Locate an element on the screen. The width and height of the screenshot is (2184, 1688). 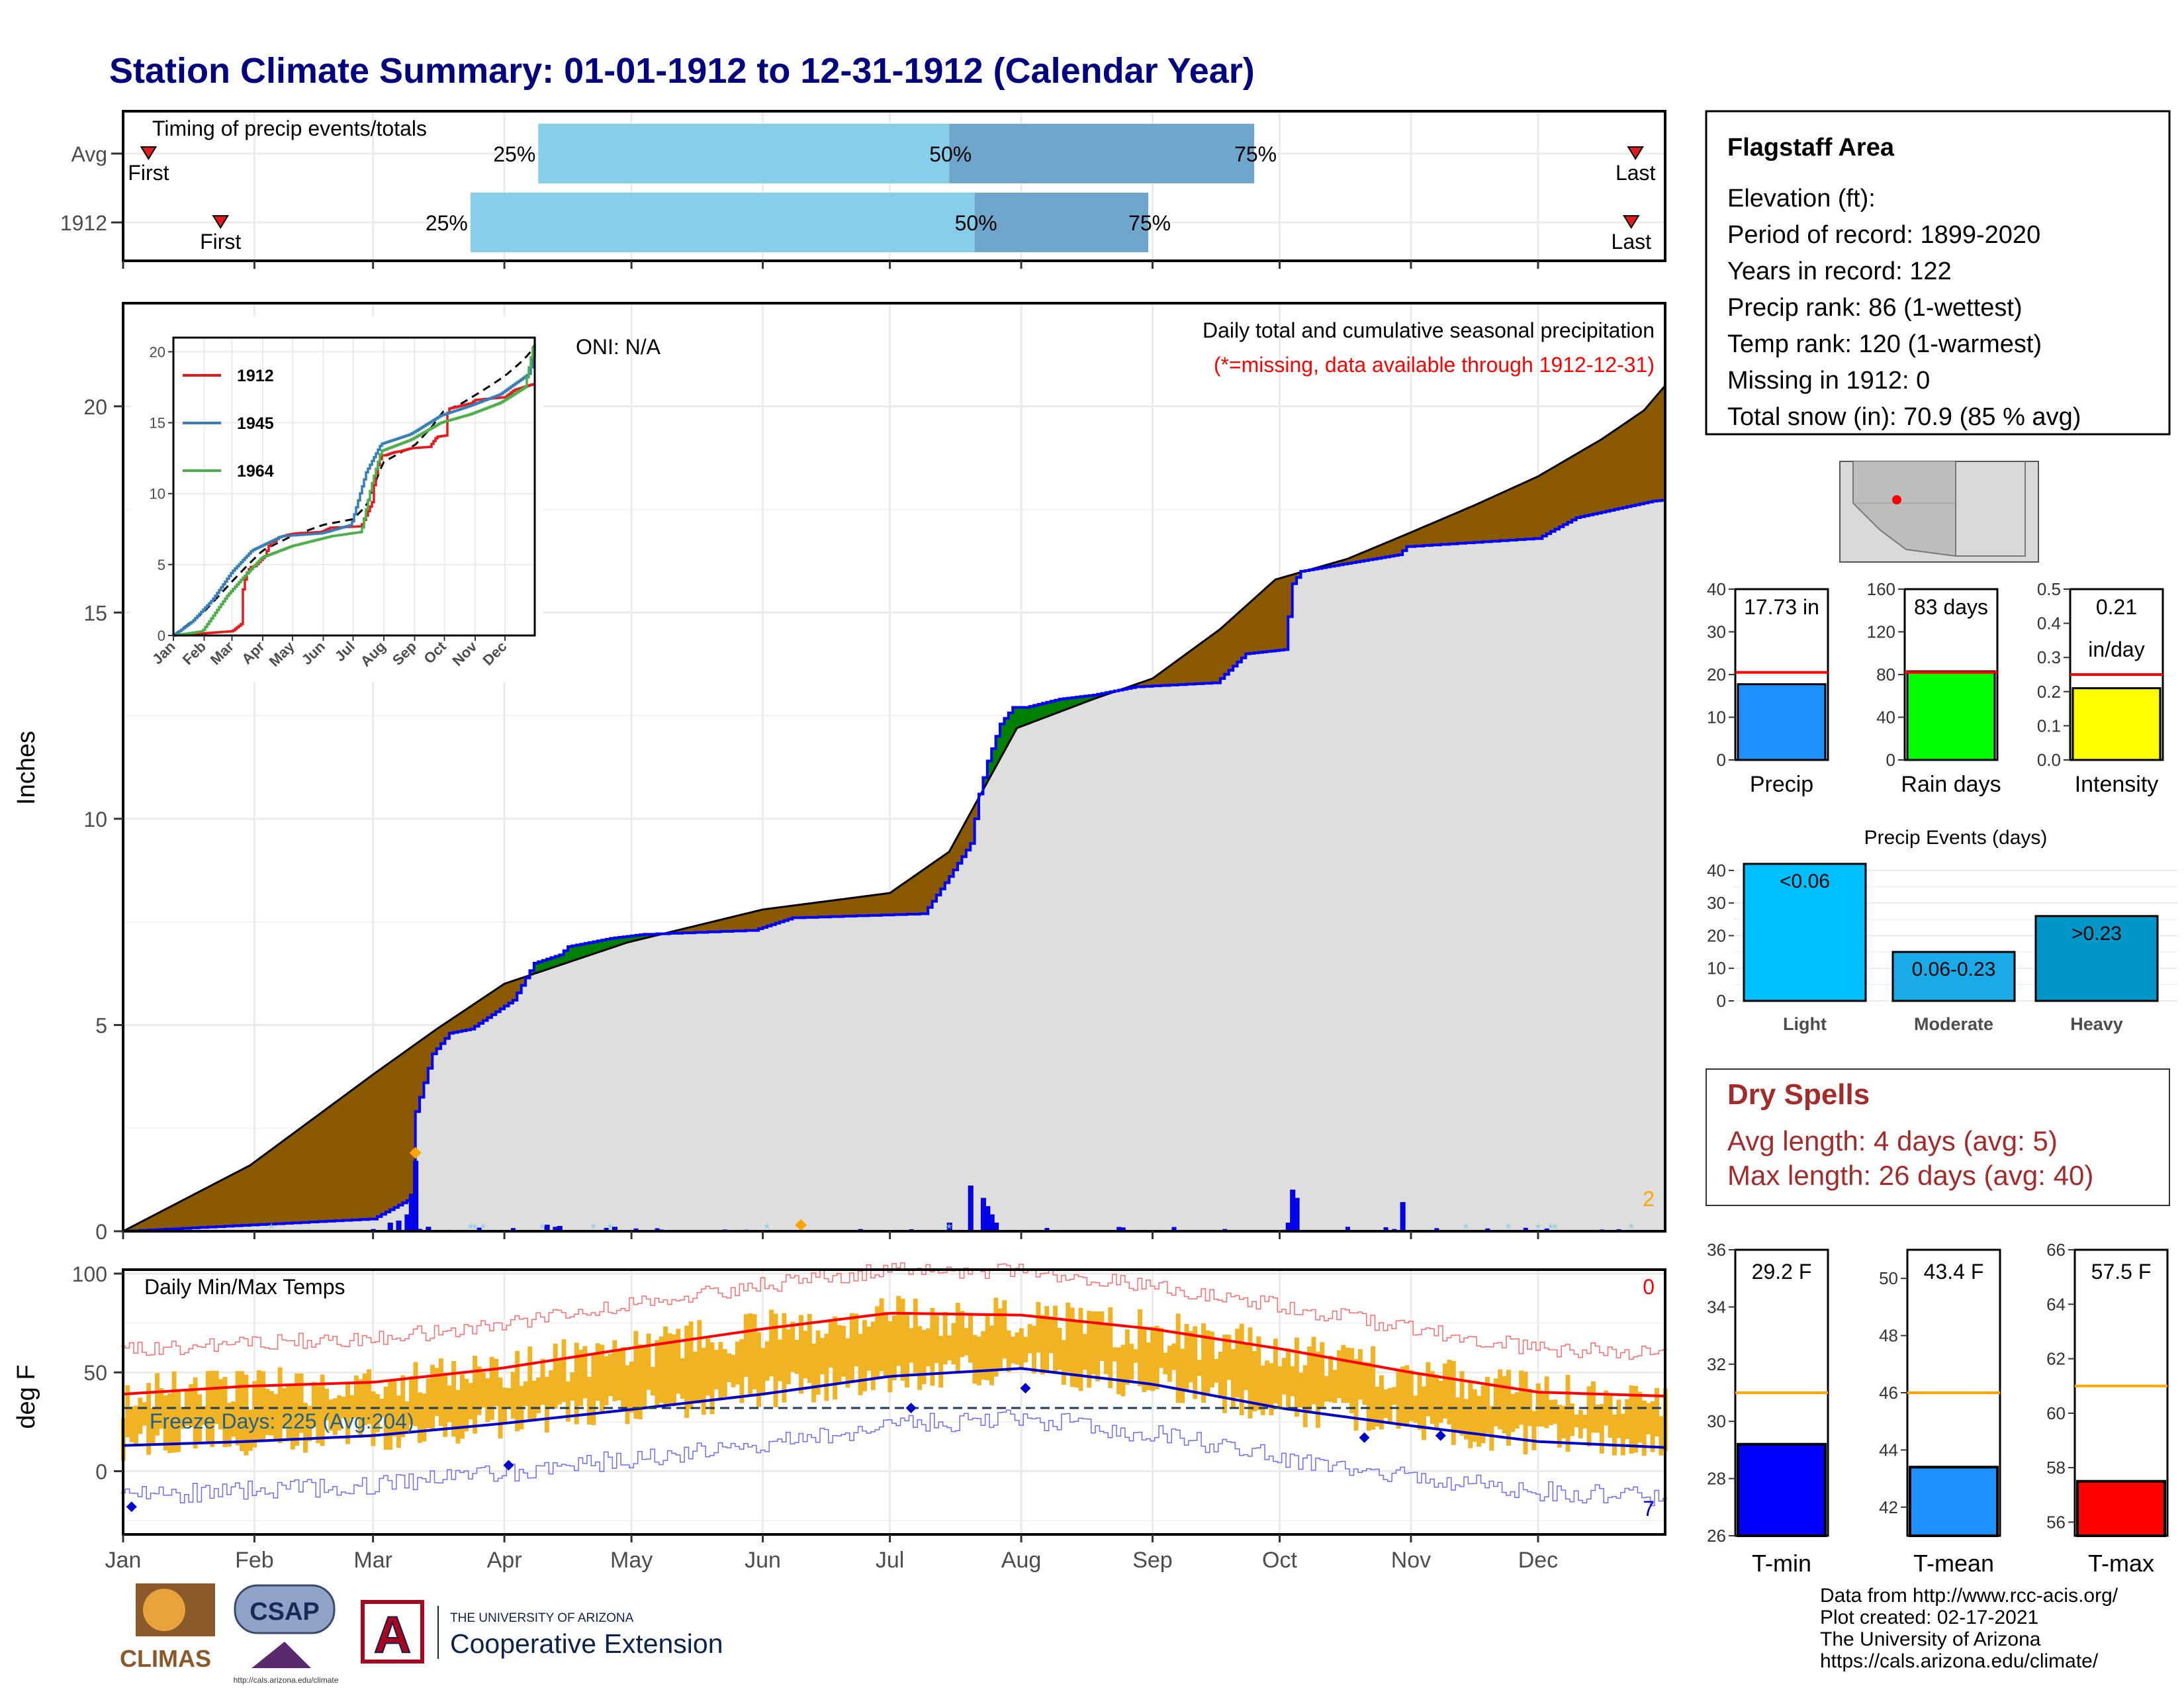
timing-row-label: 1912 is located at coordinates (83, 223).